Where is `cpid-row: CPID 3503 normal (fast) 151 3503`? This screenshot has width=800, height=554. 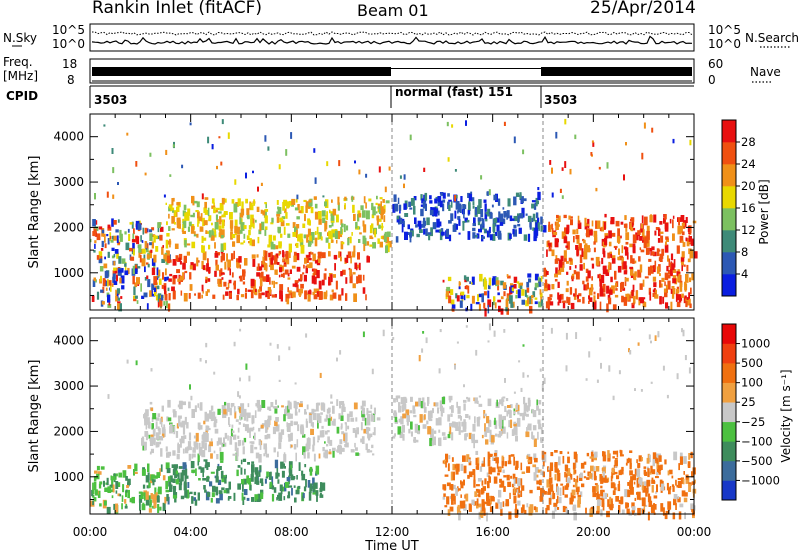
cpid-row: CPID 3503 normal (fast) 151 3503 is located at coordinates (350, 96).